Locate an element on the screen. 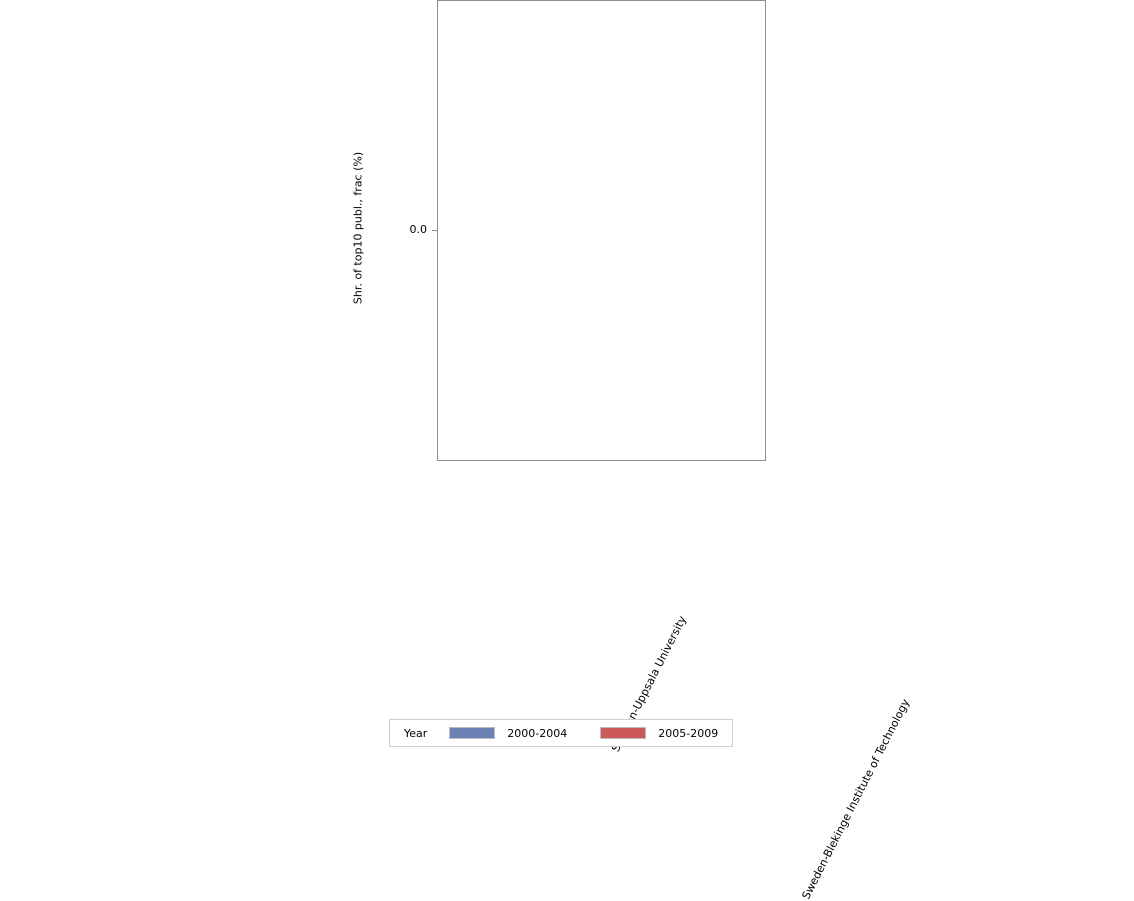 This screenshot has width=1134, height=901. y-axis-ticks: 0.0 is located at coordinates (404, 230).